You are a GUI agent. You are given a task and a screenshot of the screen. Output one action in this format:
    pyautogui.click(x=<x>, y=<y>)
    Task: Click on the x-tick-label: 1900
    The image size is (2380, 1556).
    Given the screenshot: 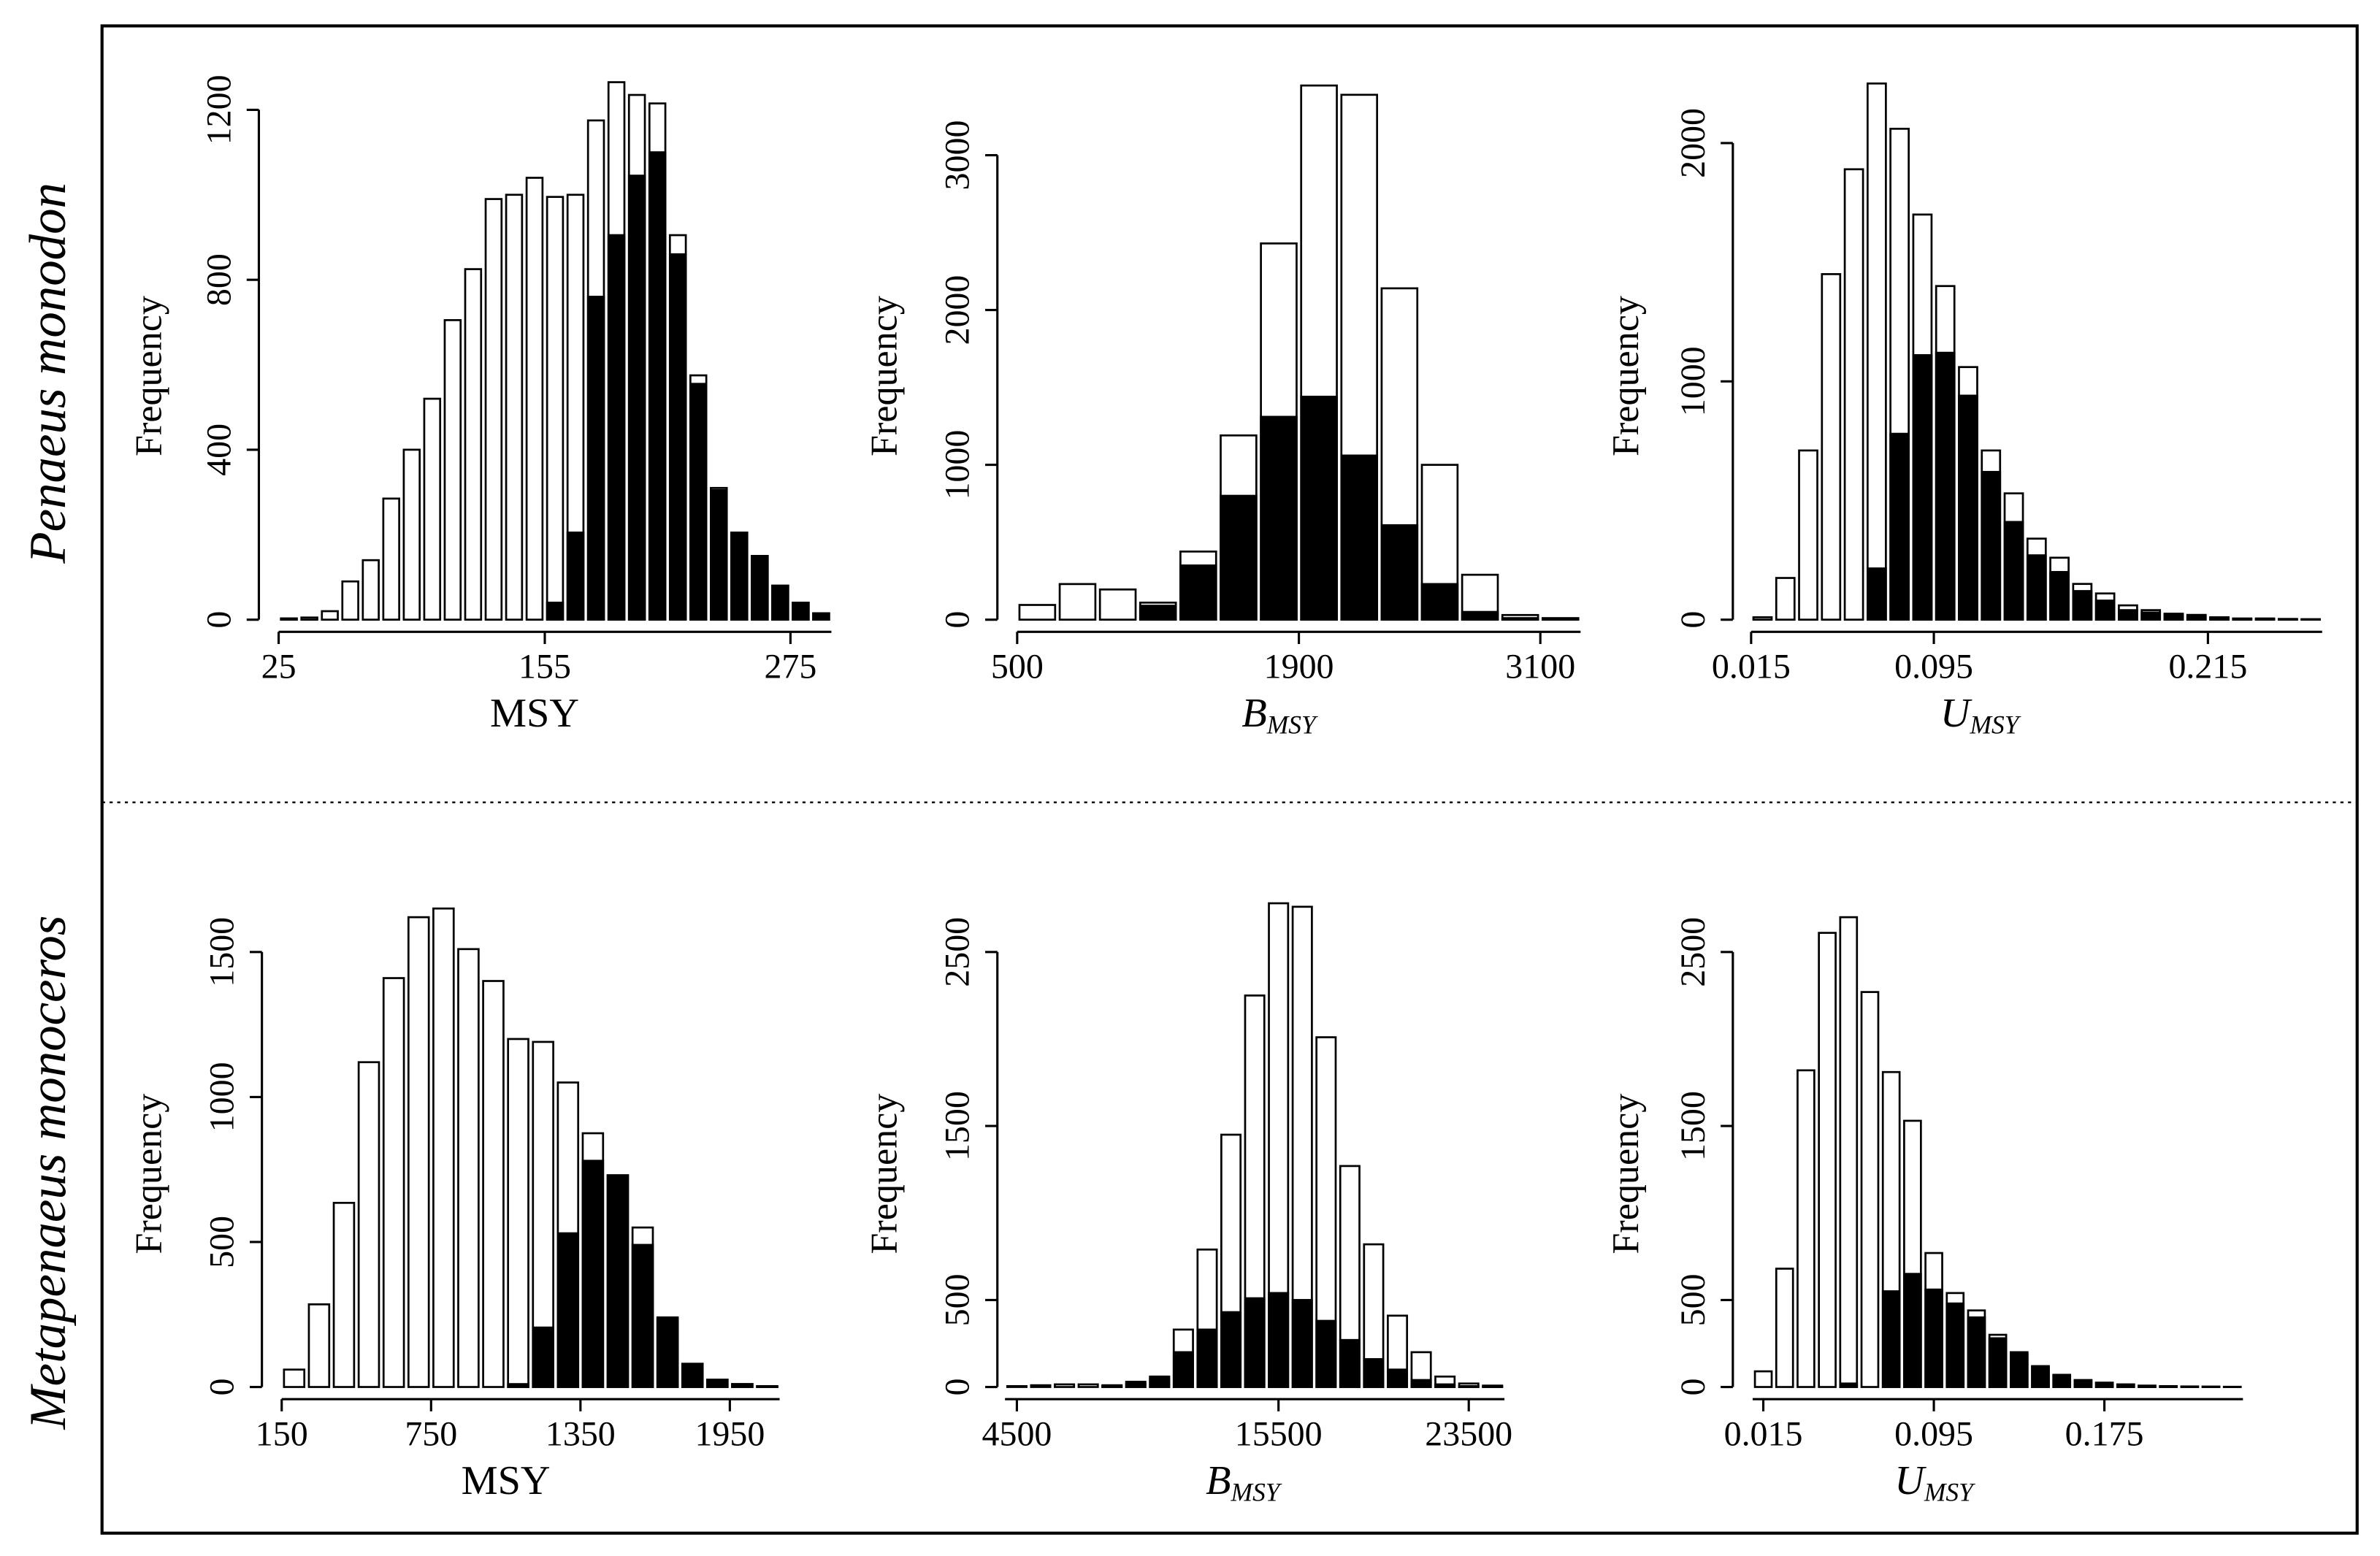 What is the action you would take?
    pyautogui.click(x=1299, y=666)
    